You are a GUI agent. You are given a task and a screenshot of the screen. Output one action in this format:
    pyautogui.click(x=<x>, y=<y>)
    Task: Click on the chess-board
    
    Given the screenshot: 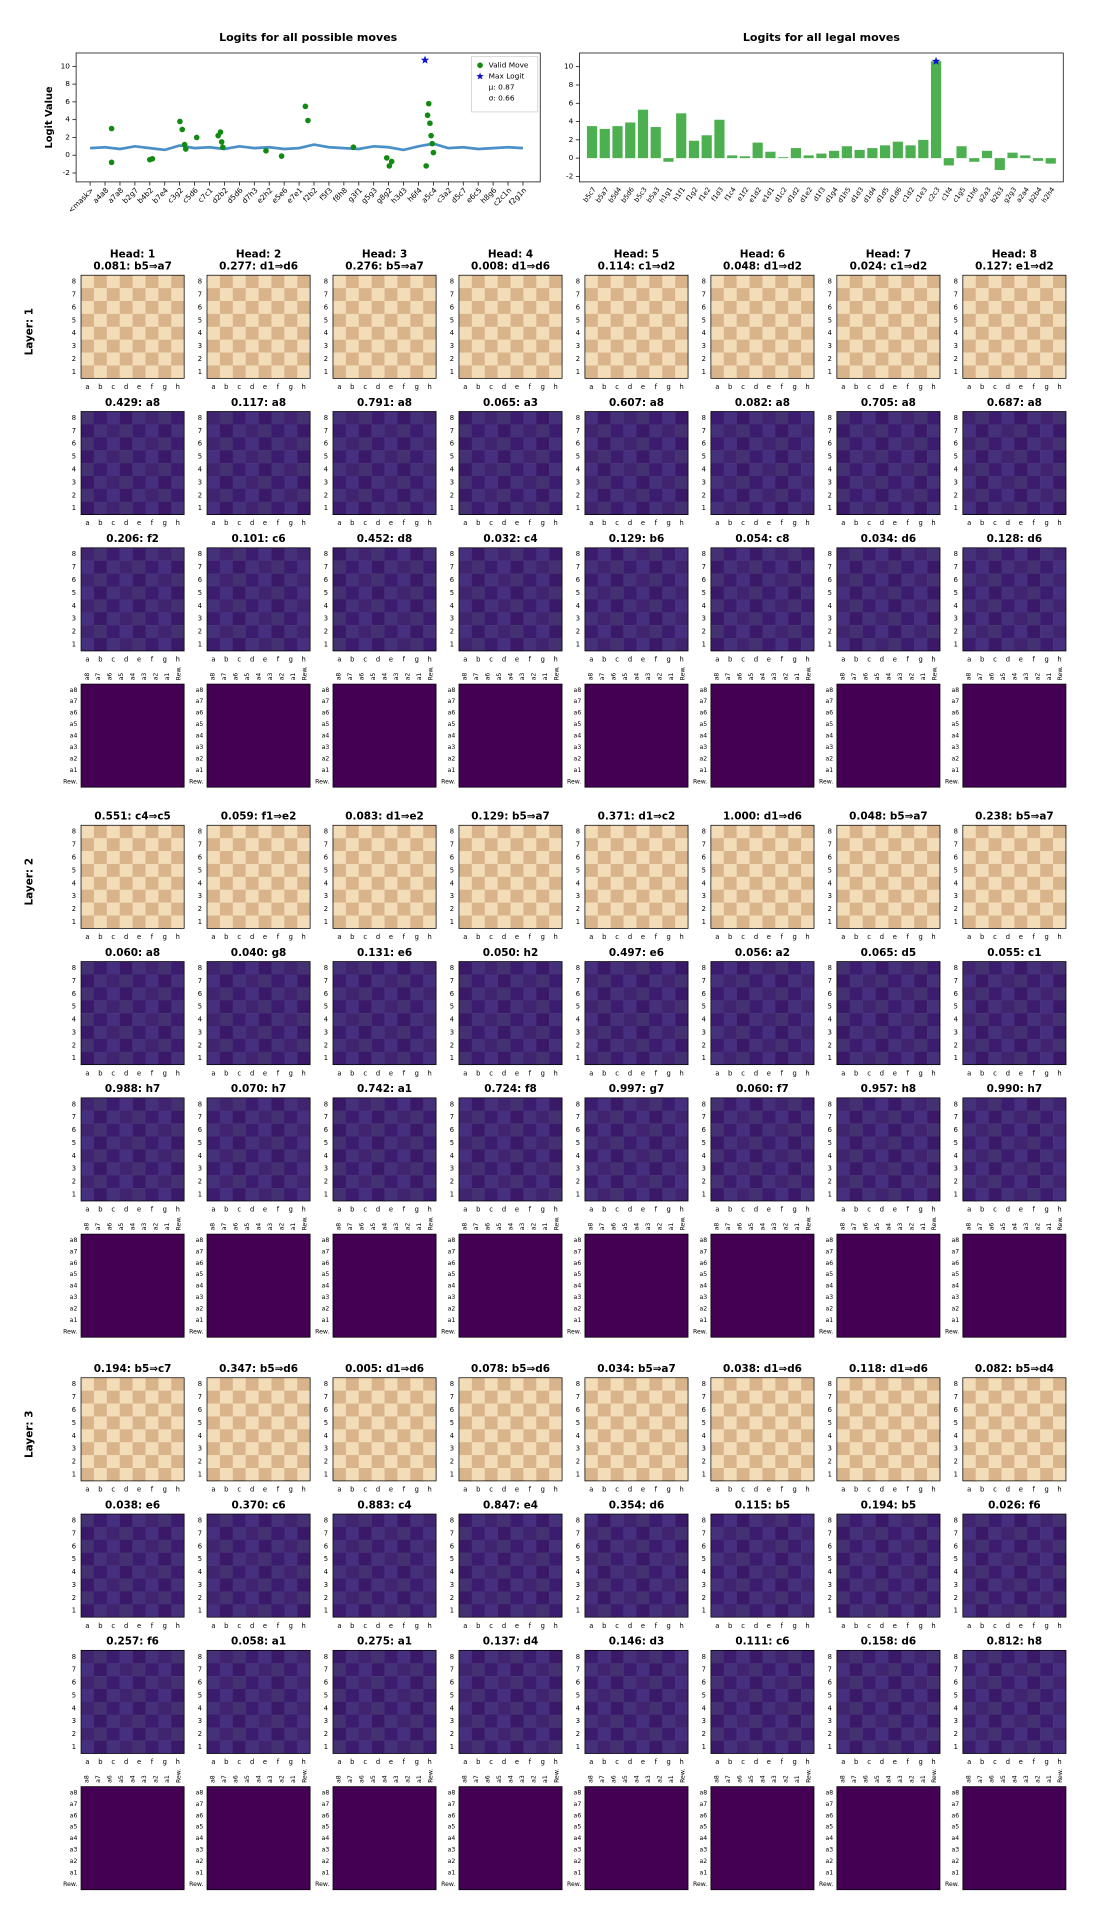 What is the action you would take?
    pyautogui.click(x=636, y=877)
    